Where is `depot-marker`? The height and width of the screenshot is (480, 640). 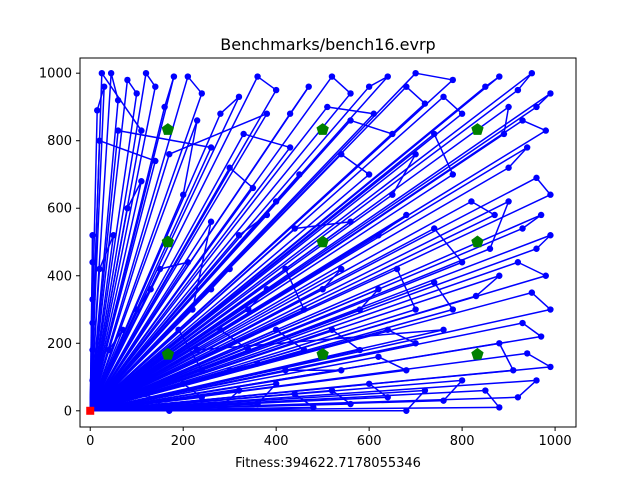 depot-marker is located at coordinates (90, 410).